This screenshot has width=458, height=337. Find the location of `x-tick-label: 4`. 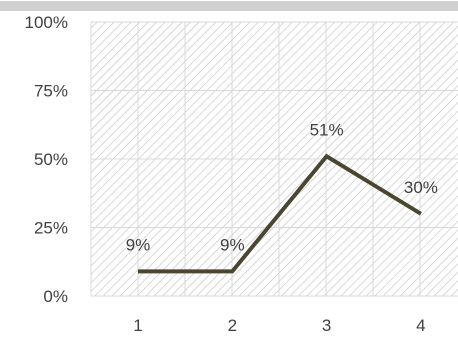

x-tick-label: 4 is located at coordinates (420, 325).